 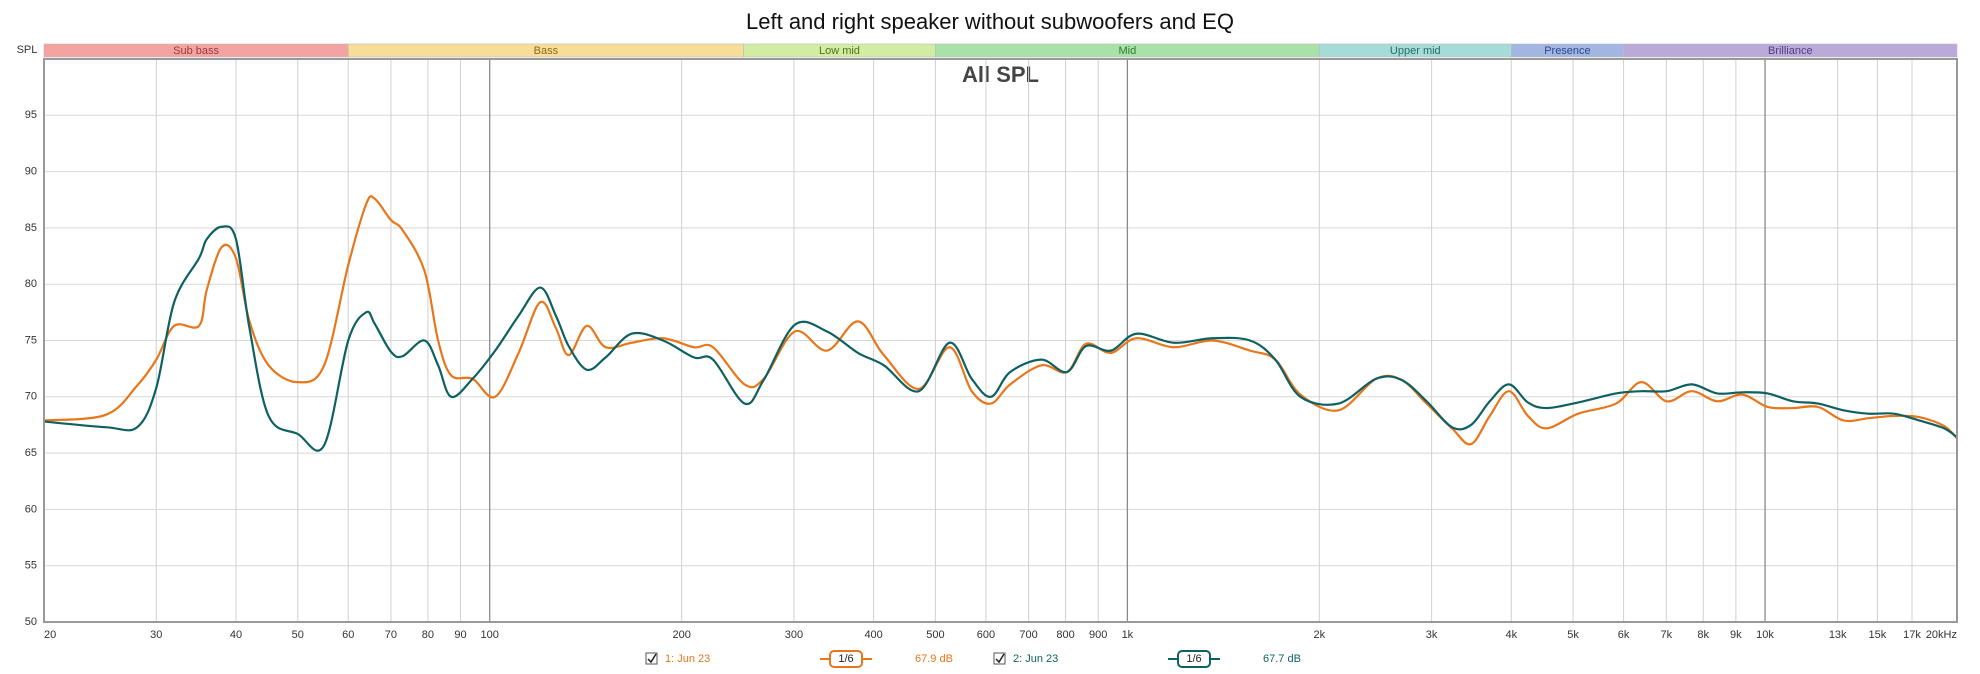 What do you see at coordinates (236, 635) in the screenshot?
I see `x-tick-label: 40` at bounding box center [236, 635].